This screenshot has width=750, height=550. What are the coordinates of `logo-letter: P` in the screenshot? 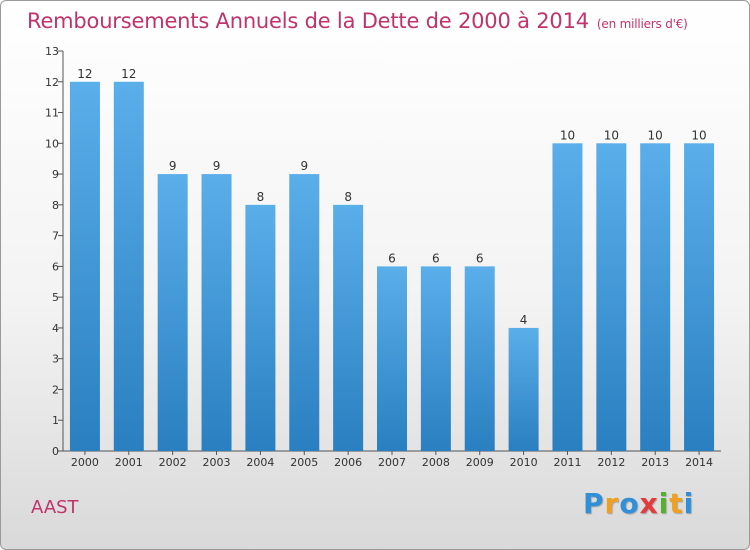 It's located at (594, 503).